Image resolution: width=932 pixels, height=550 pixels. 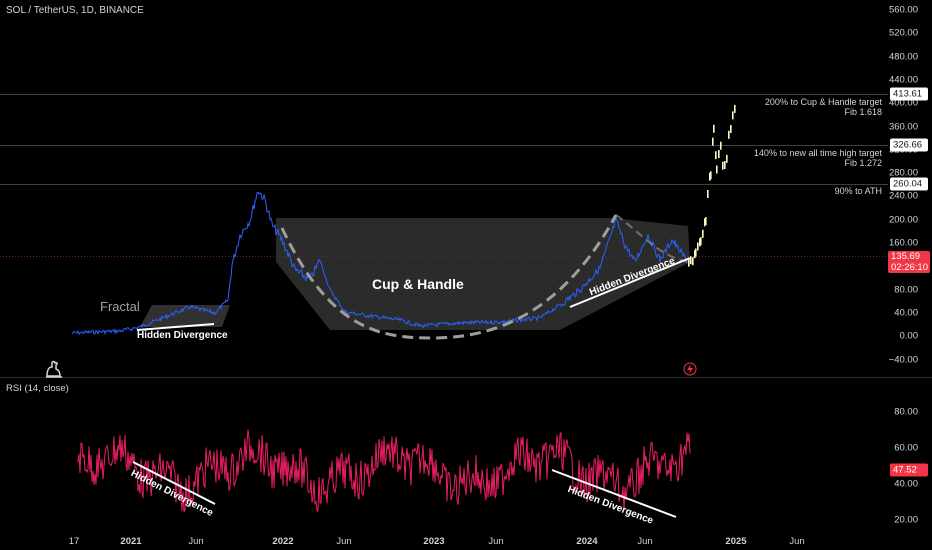 What do you see at coordinates (903, 359) in the screenshot?
I see `price-tick: −40.00` at bounding box center [903, 359].